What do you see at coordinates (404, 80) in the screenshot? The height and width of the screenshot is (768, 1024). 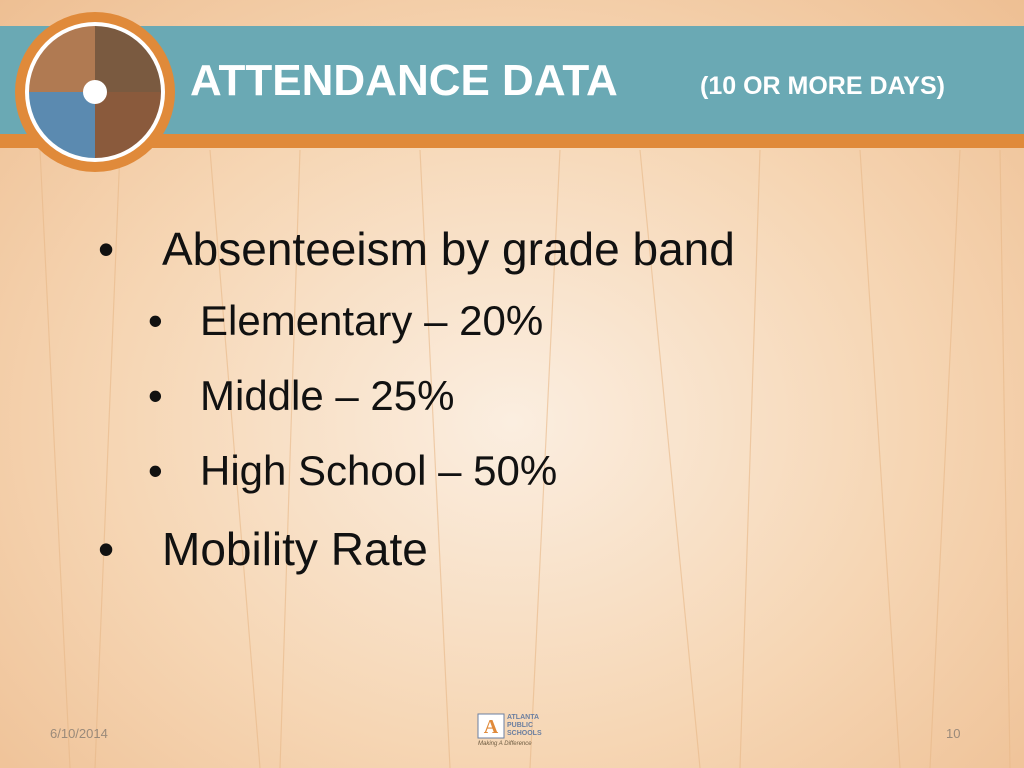 I see `title: ATTENDANCE DATA` at bounding box center [404, 80].